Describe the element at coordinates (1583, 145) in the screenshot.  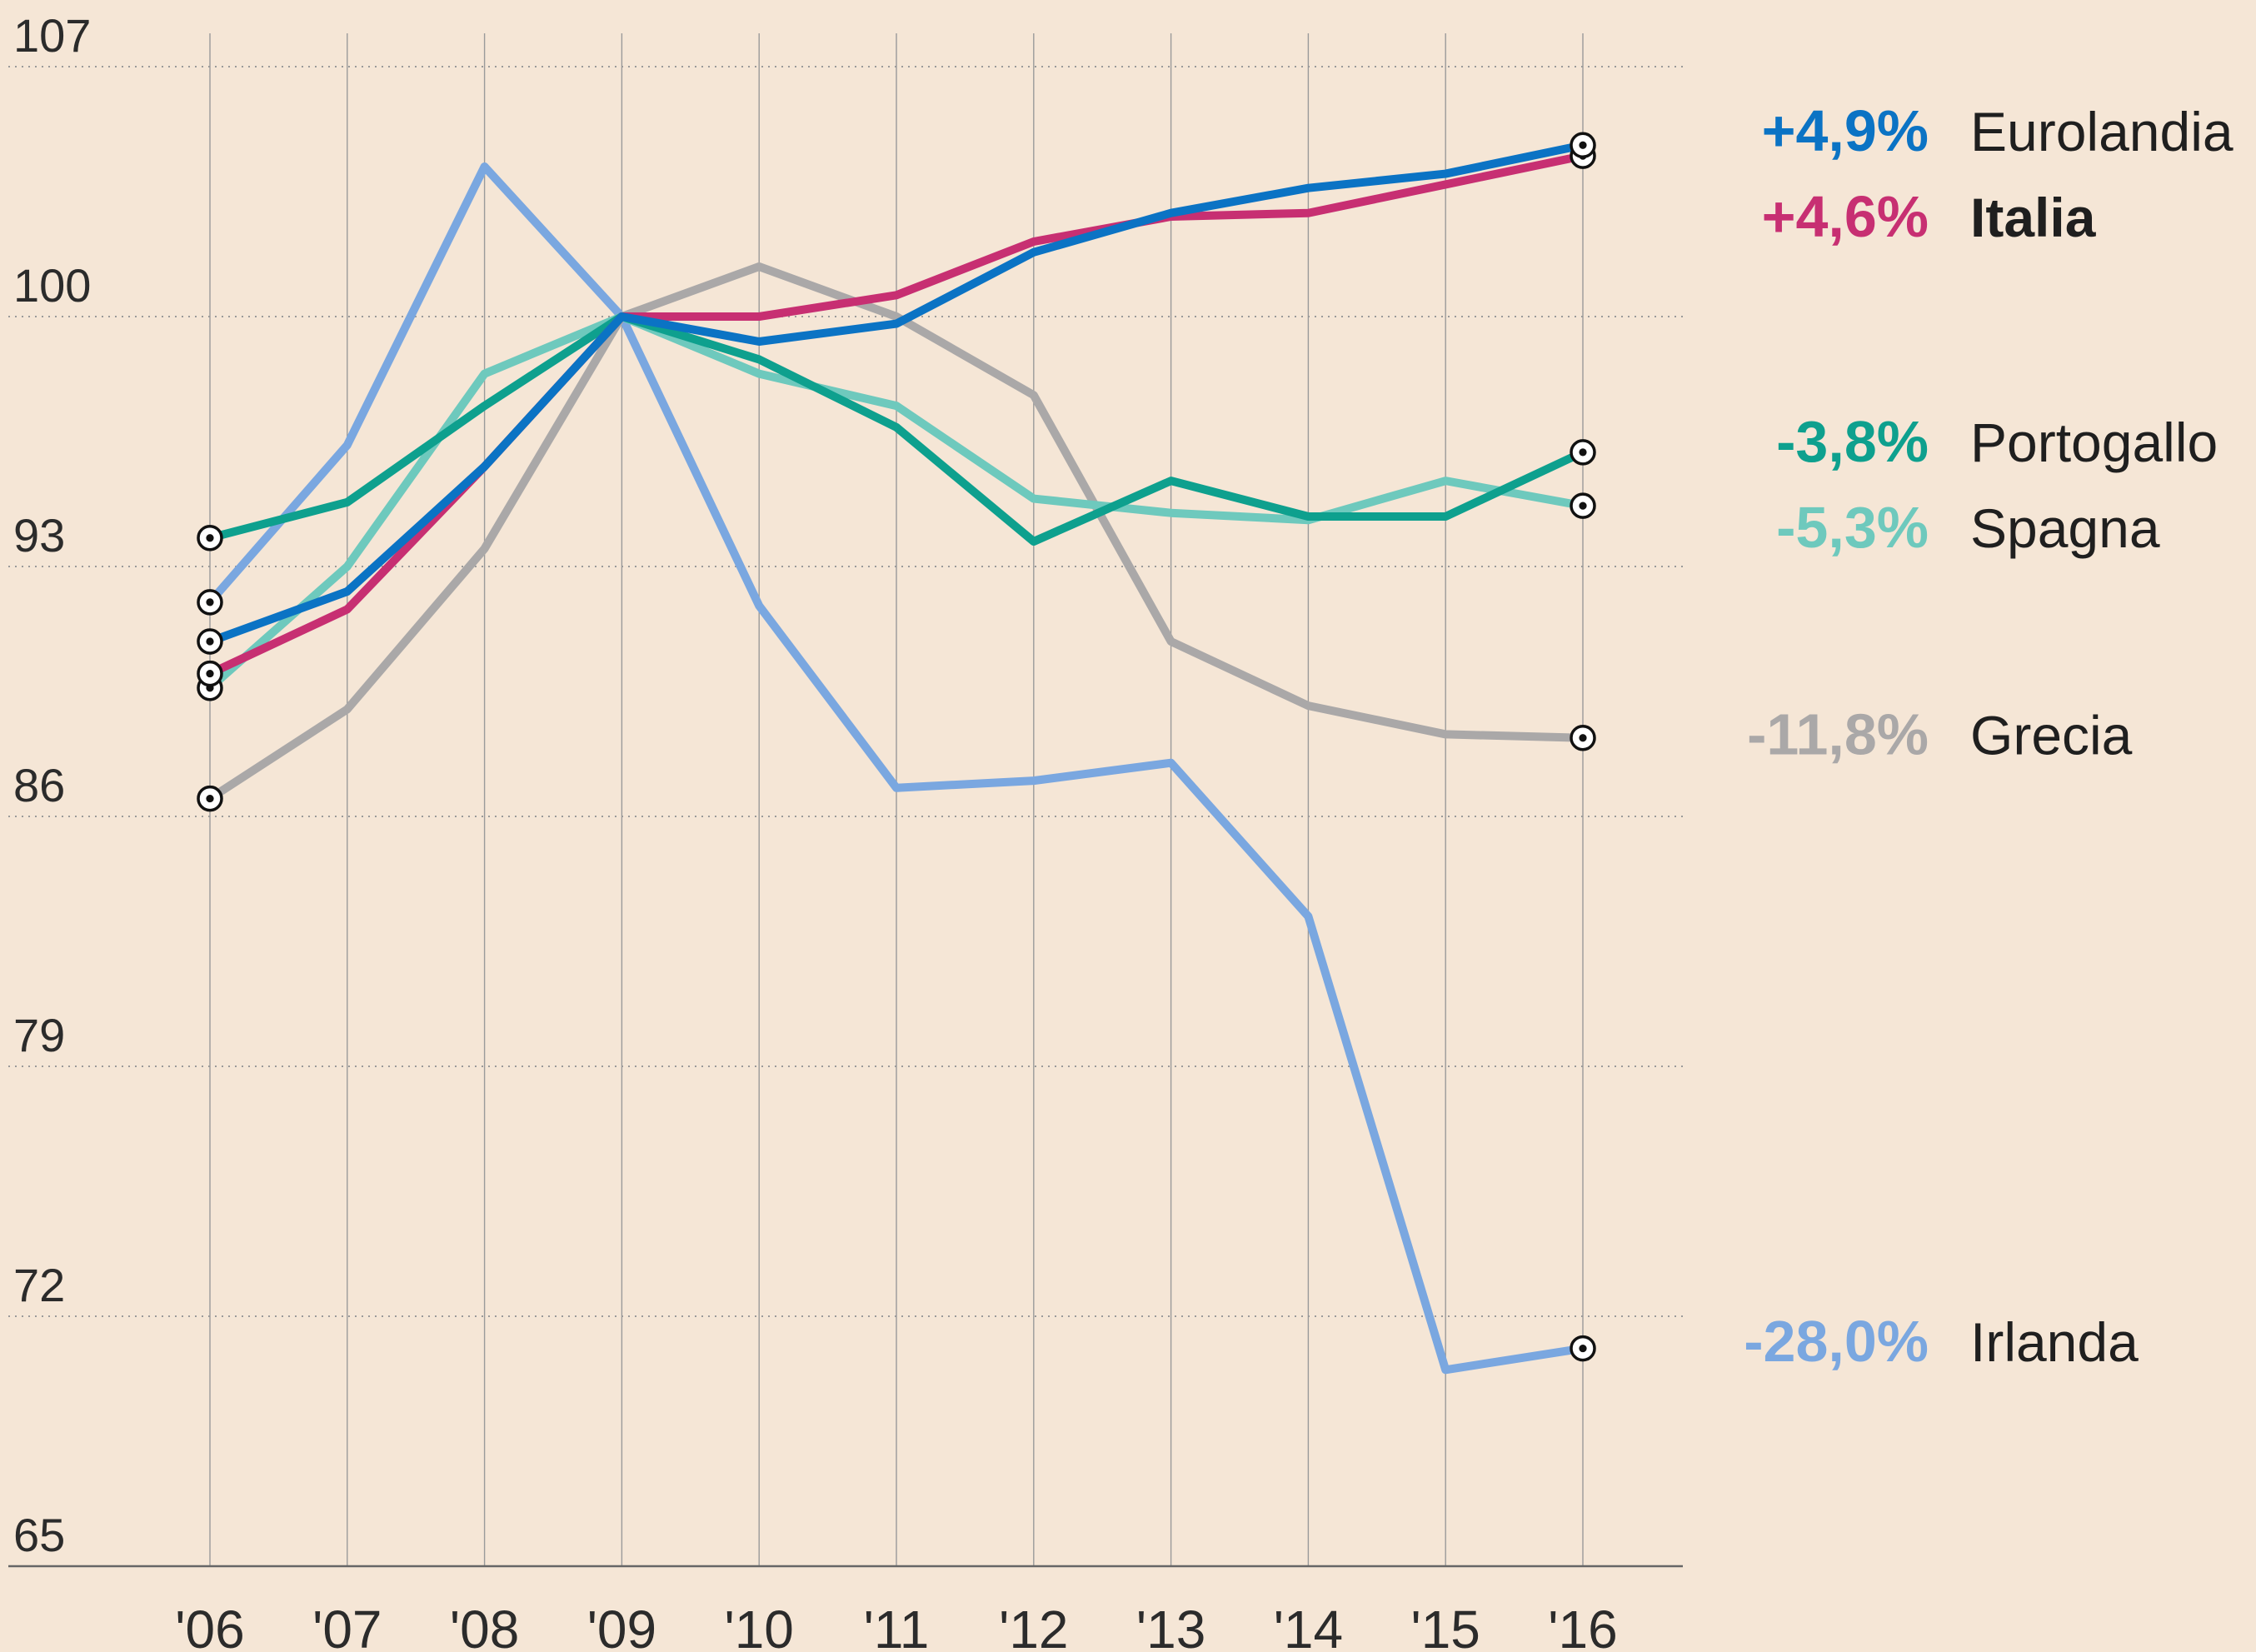
I see `end-marker-eurolandia` at that location.